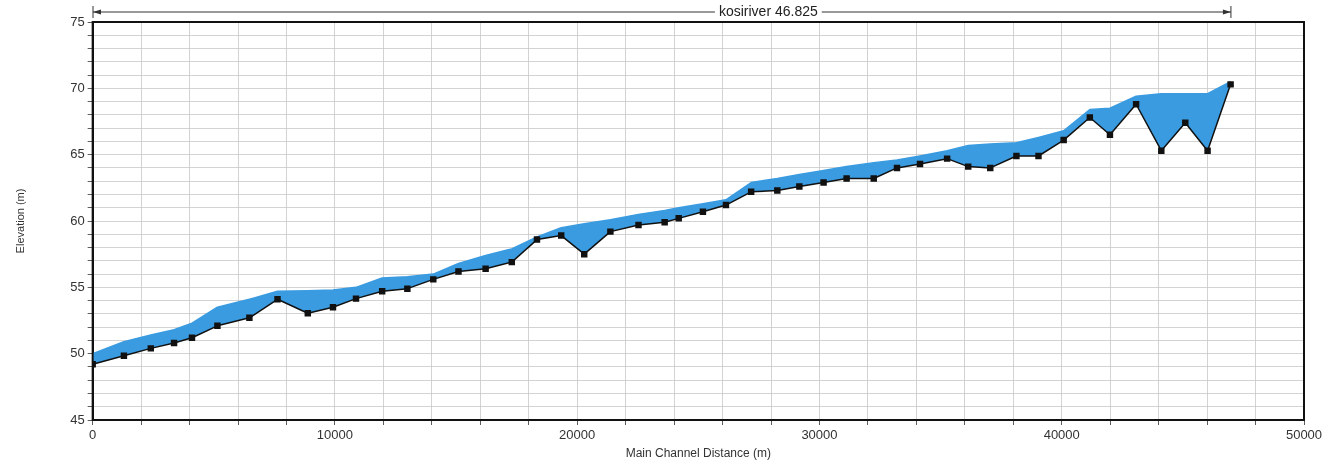 The height and width of the screenshot is (461, 1326). What do you see at coordinates (19, 221) in the screenshot?
I see `y-axis-title: Elevation (m)` at bounding box center [19, 221].